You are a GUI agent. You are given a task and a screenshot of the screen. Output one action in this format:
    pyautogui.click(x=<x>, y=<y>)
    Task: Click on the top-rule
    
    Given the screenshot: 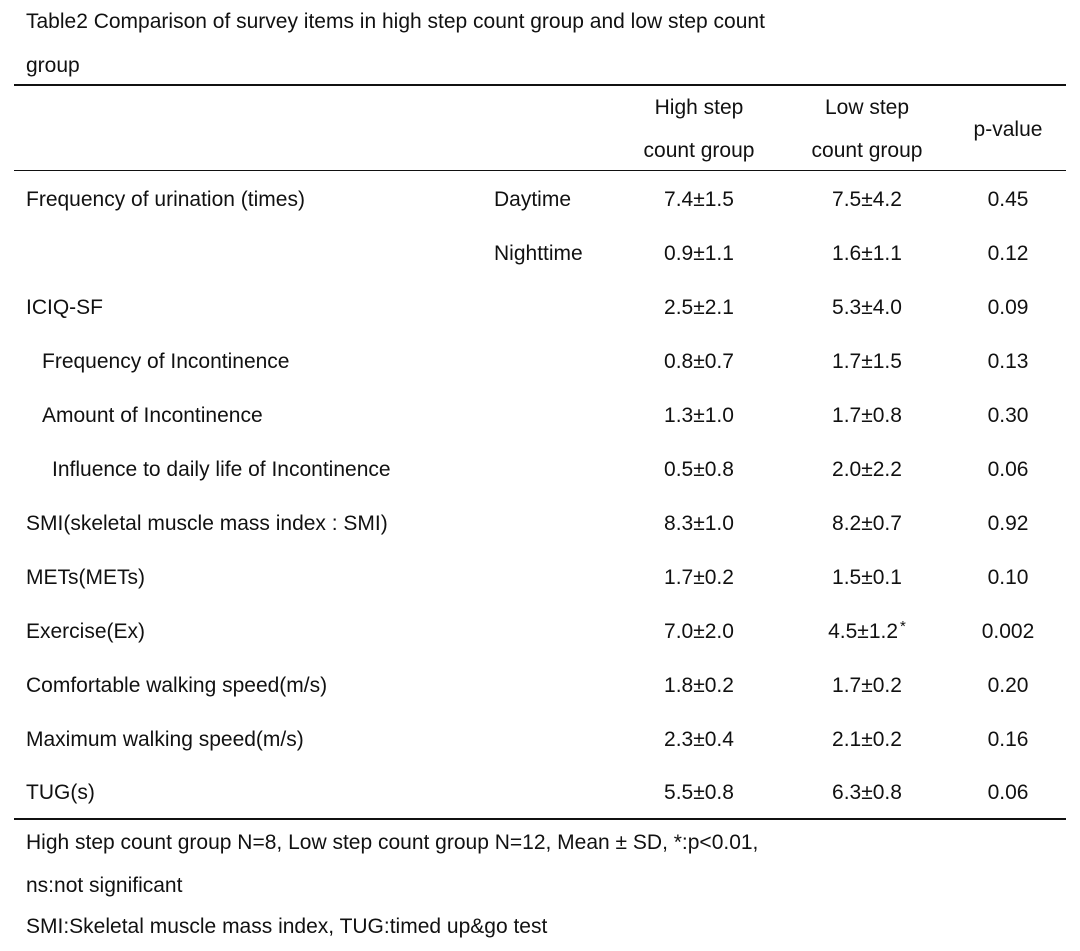 What is the action you would take?
    pyautogui.click(x=540, y=85)
    